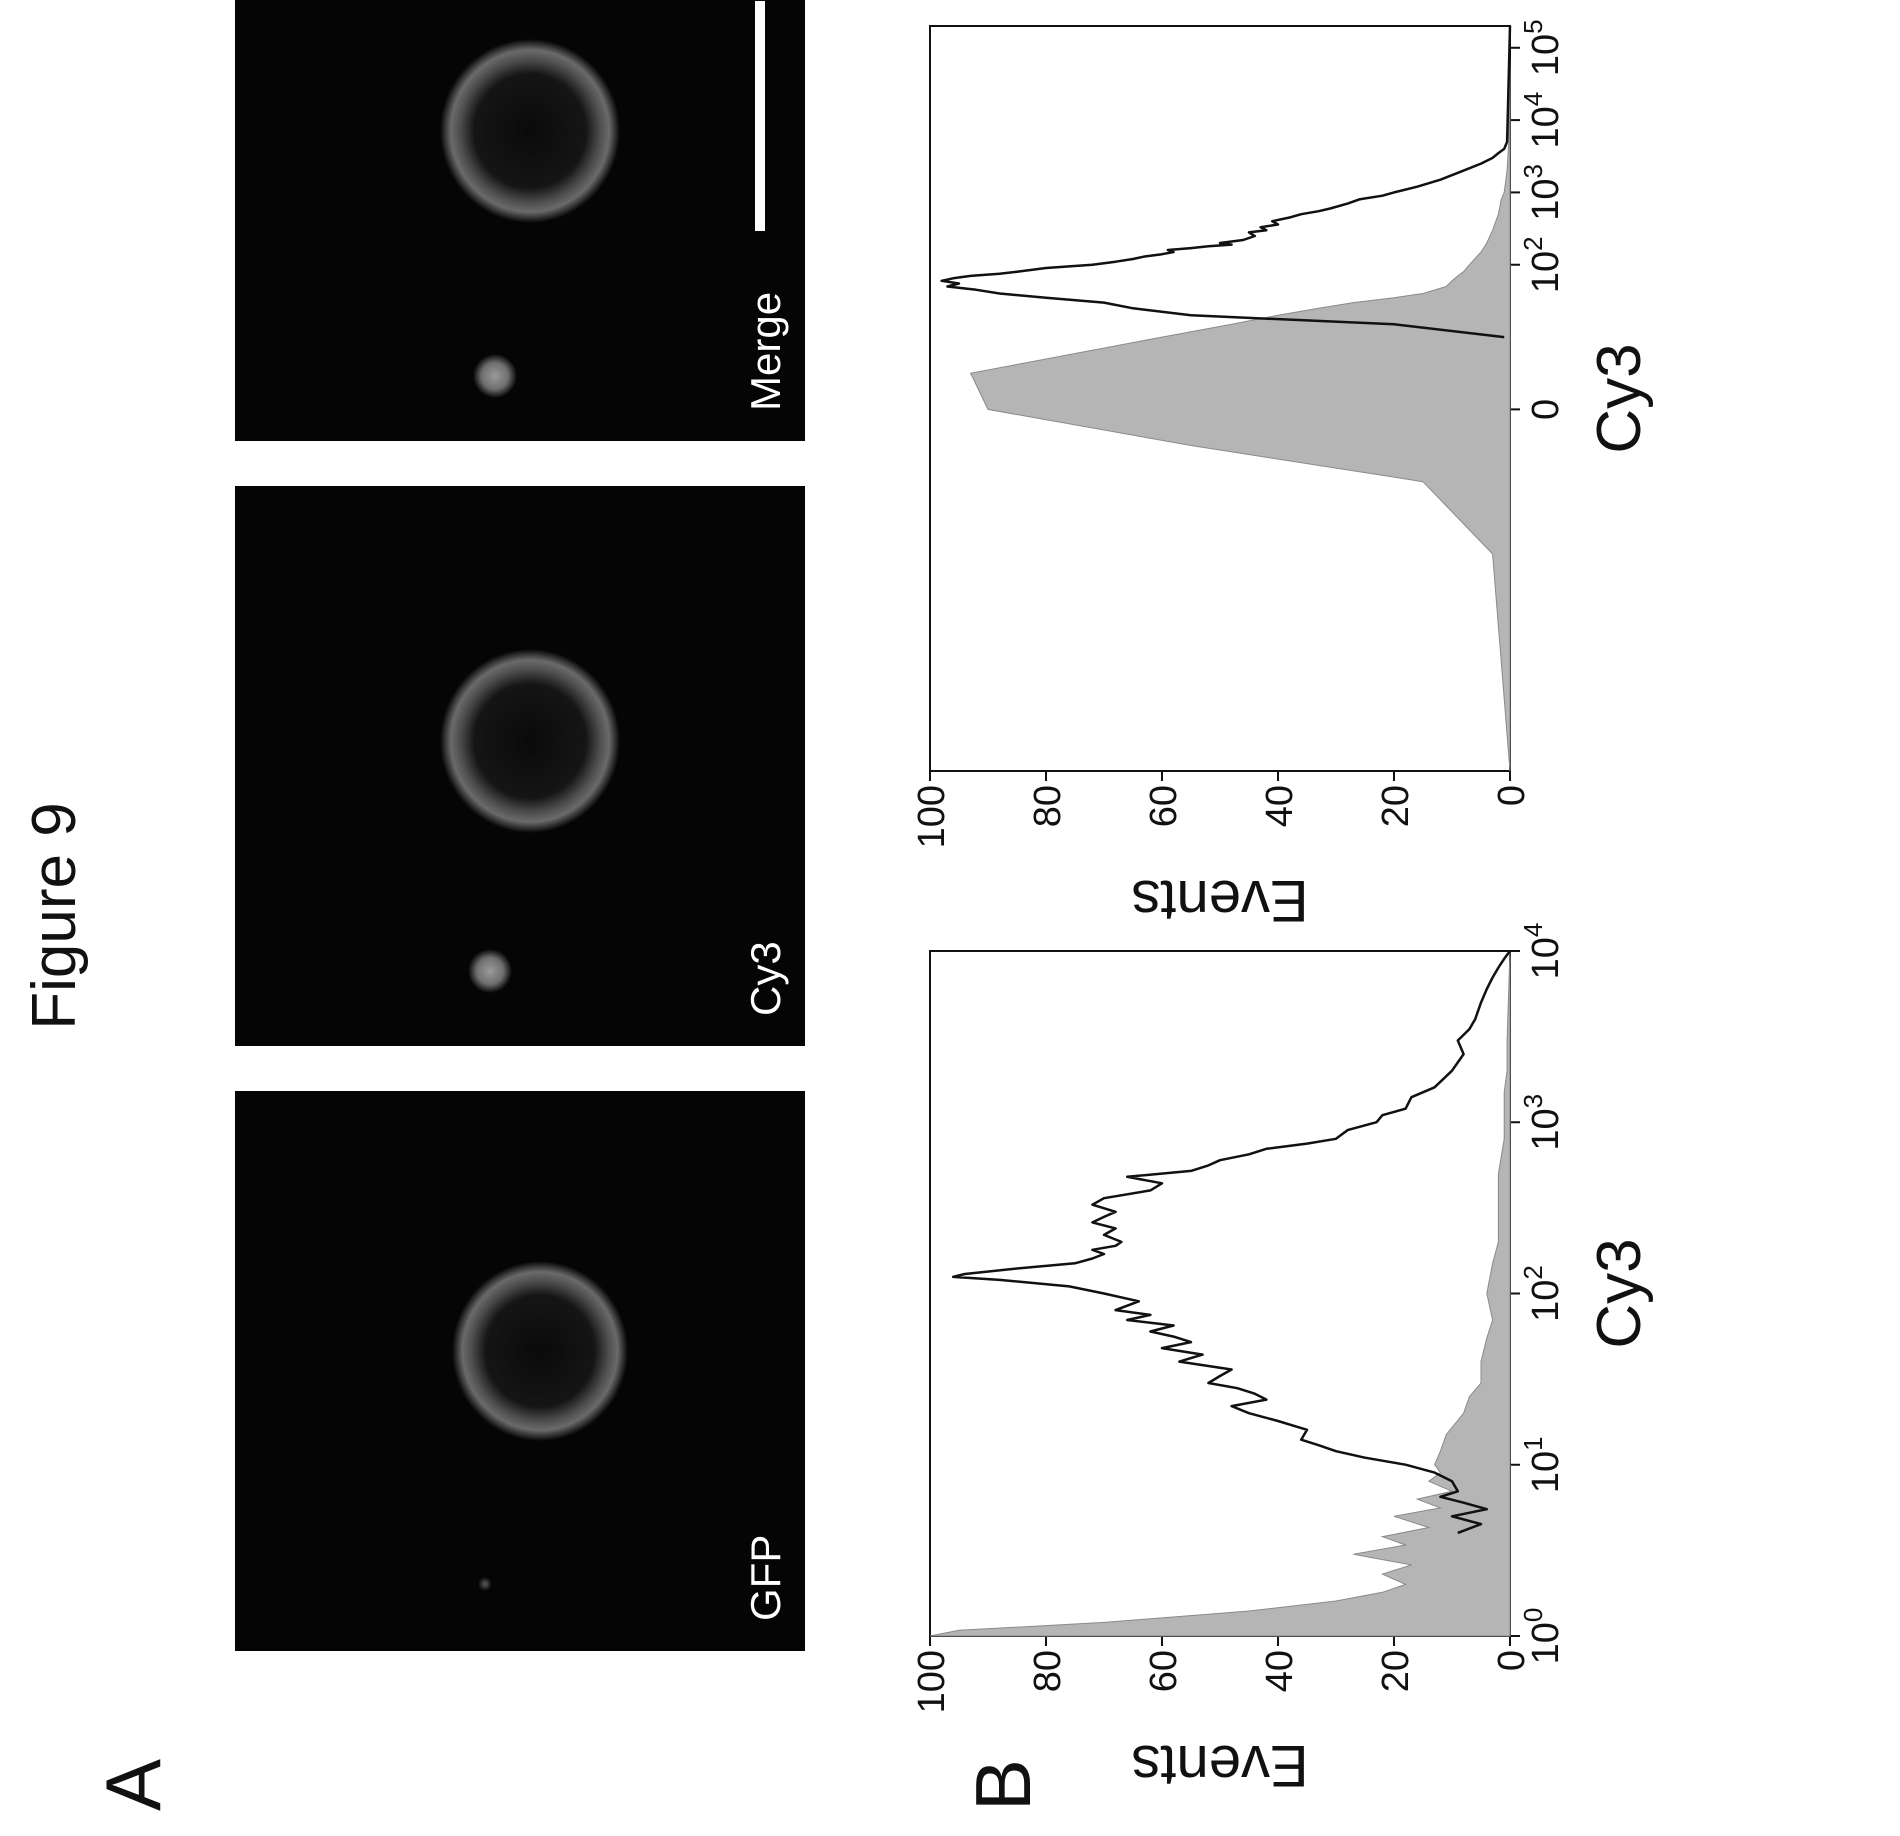 The image size is (1900, 1836). What do you see at coordinates (530, 741) in the screenshot?
I see `cy3-cell-ring` at bounding box center [530, 741].